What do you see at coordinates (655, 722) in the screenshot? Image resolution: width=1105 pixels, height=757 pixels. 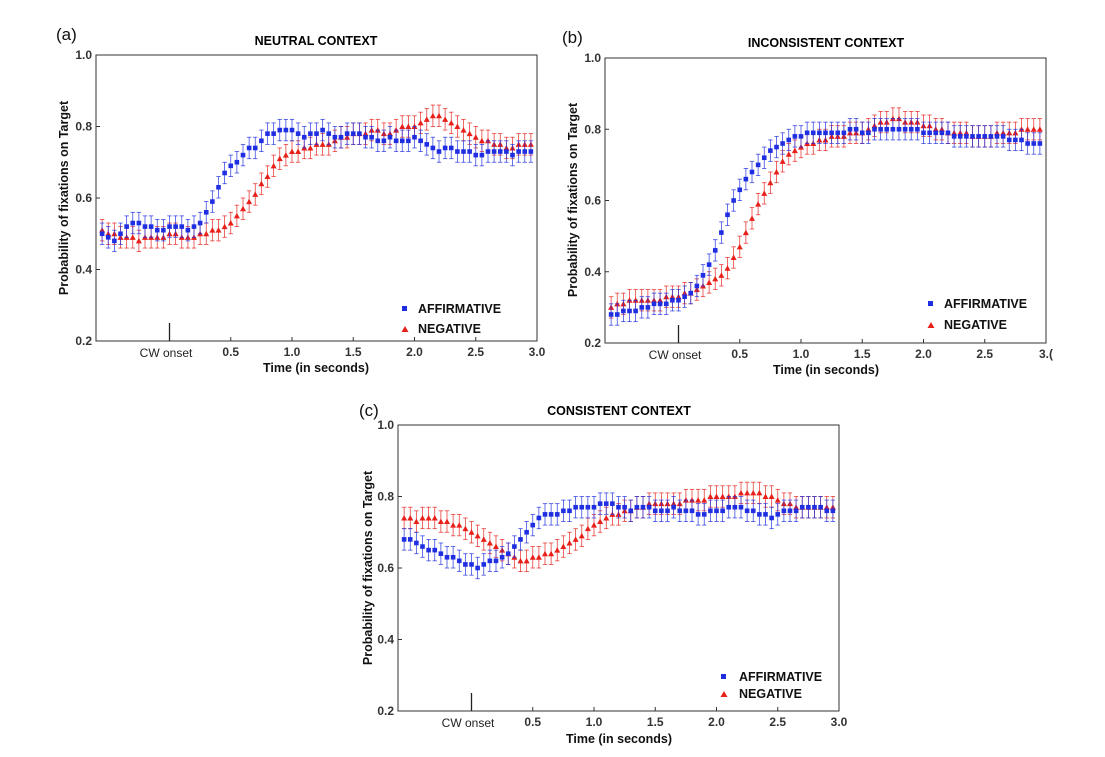 I see `x-tick-label: 1.5` at bounding box center [655, 722].